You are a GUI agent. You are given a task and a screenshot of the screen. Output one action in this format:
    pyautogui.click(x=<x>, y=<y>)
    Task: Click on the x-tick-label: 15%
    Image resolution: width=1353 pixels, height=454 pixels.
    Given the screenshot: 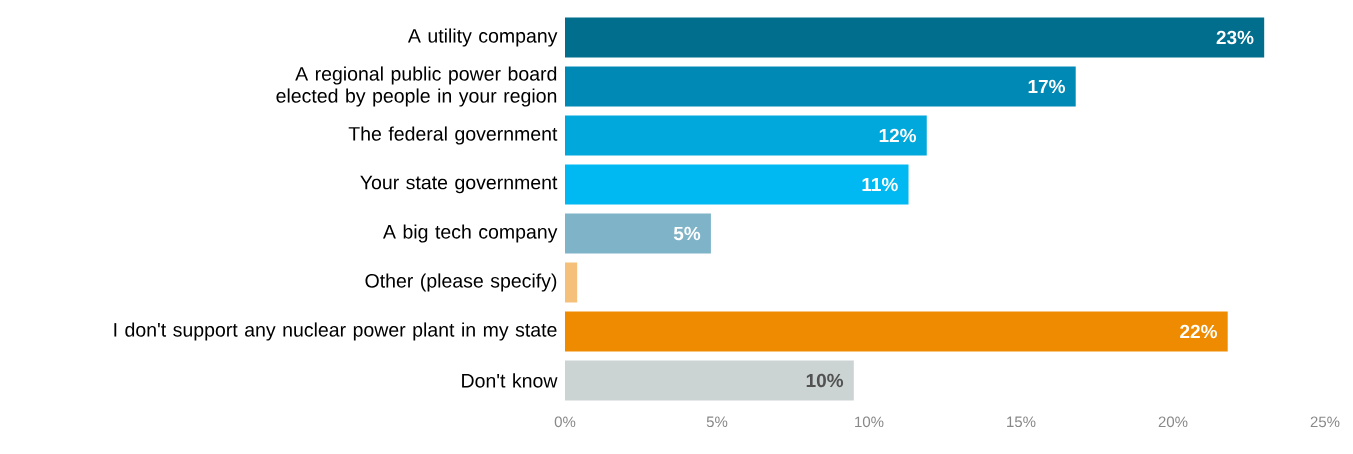 What is the action you would take?
    pyautogui.click(x=1021, y=422)
    